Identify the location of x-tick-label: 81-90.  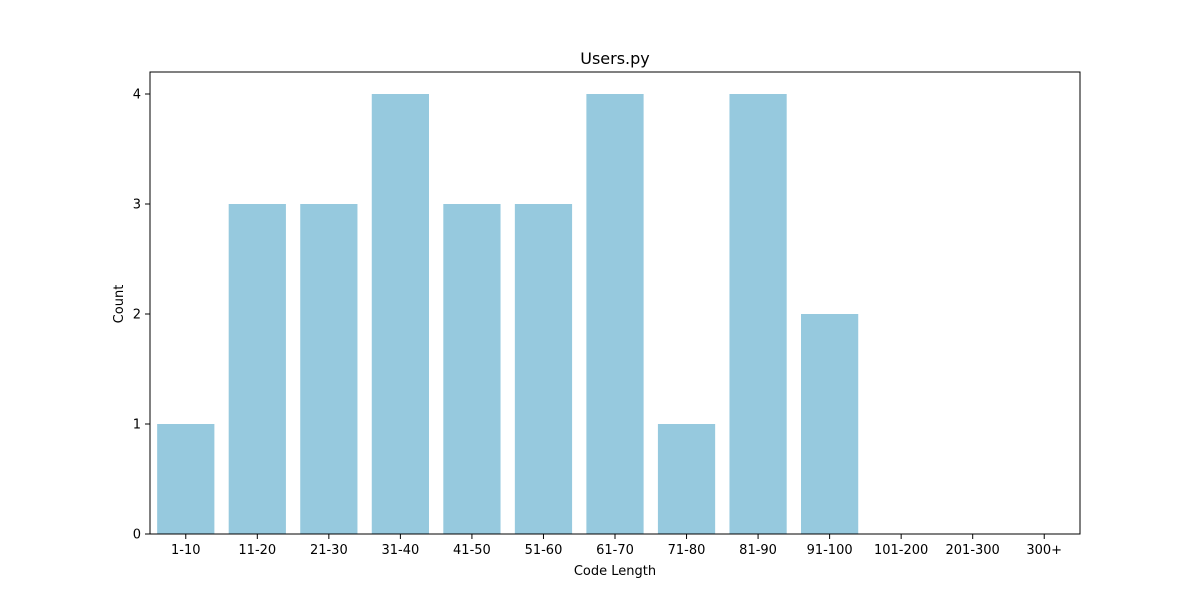
(758, 550).